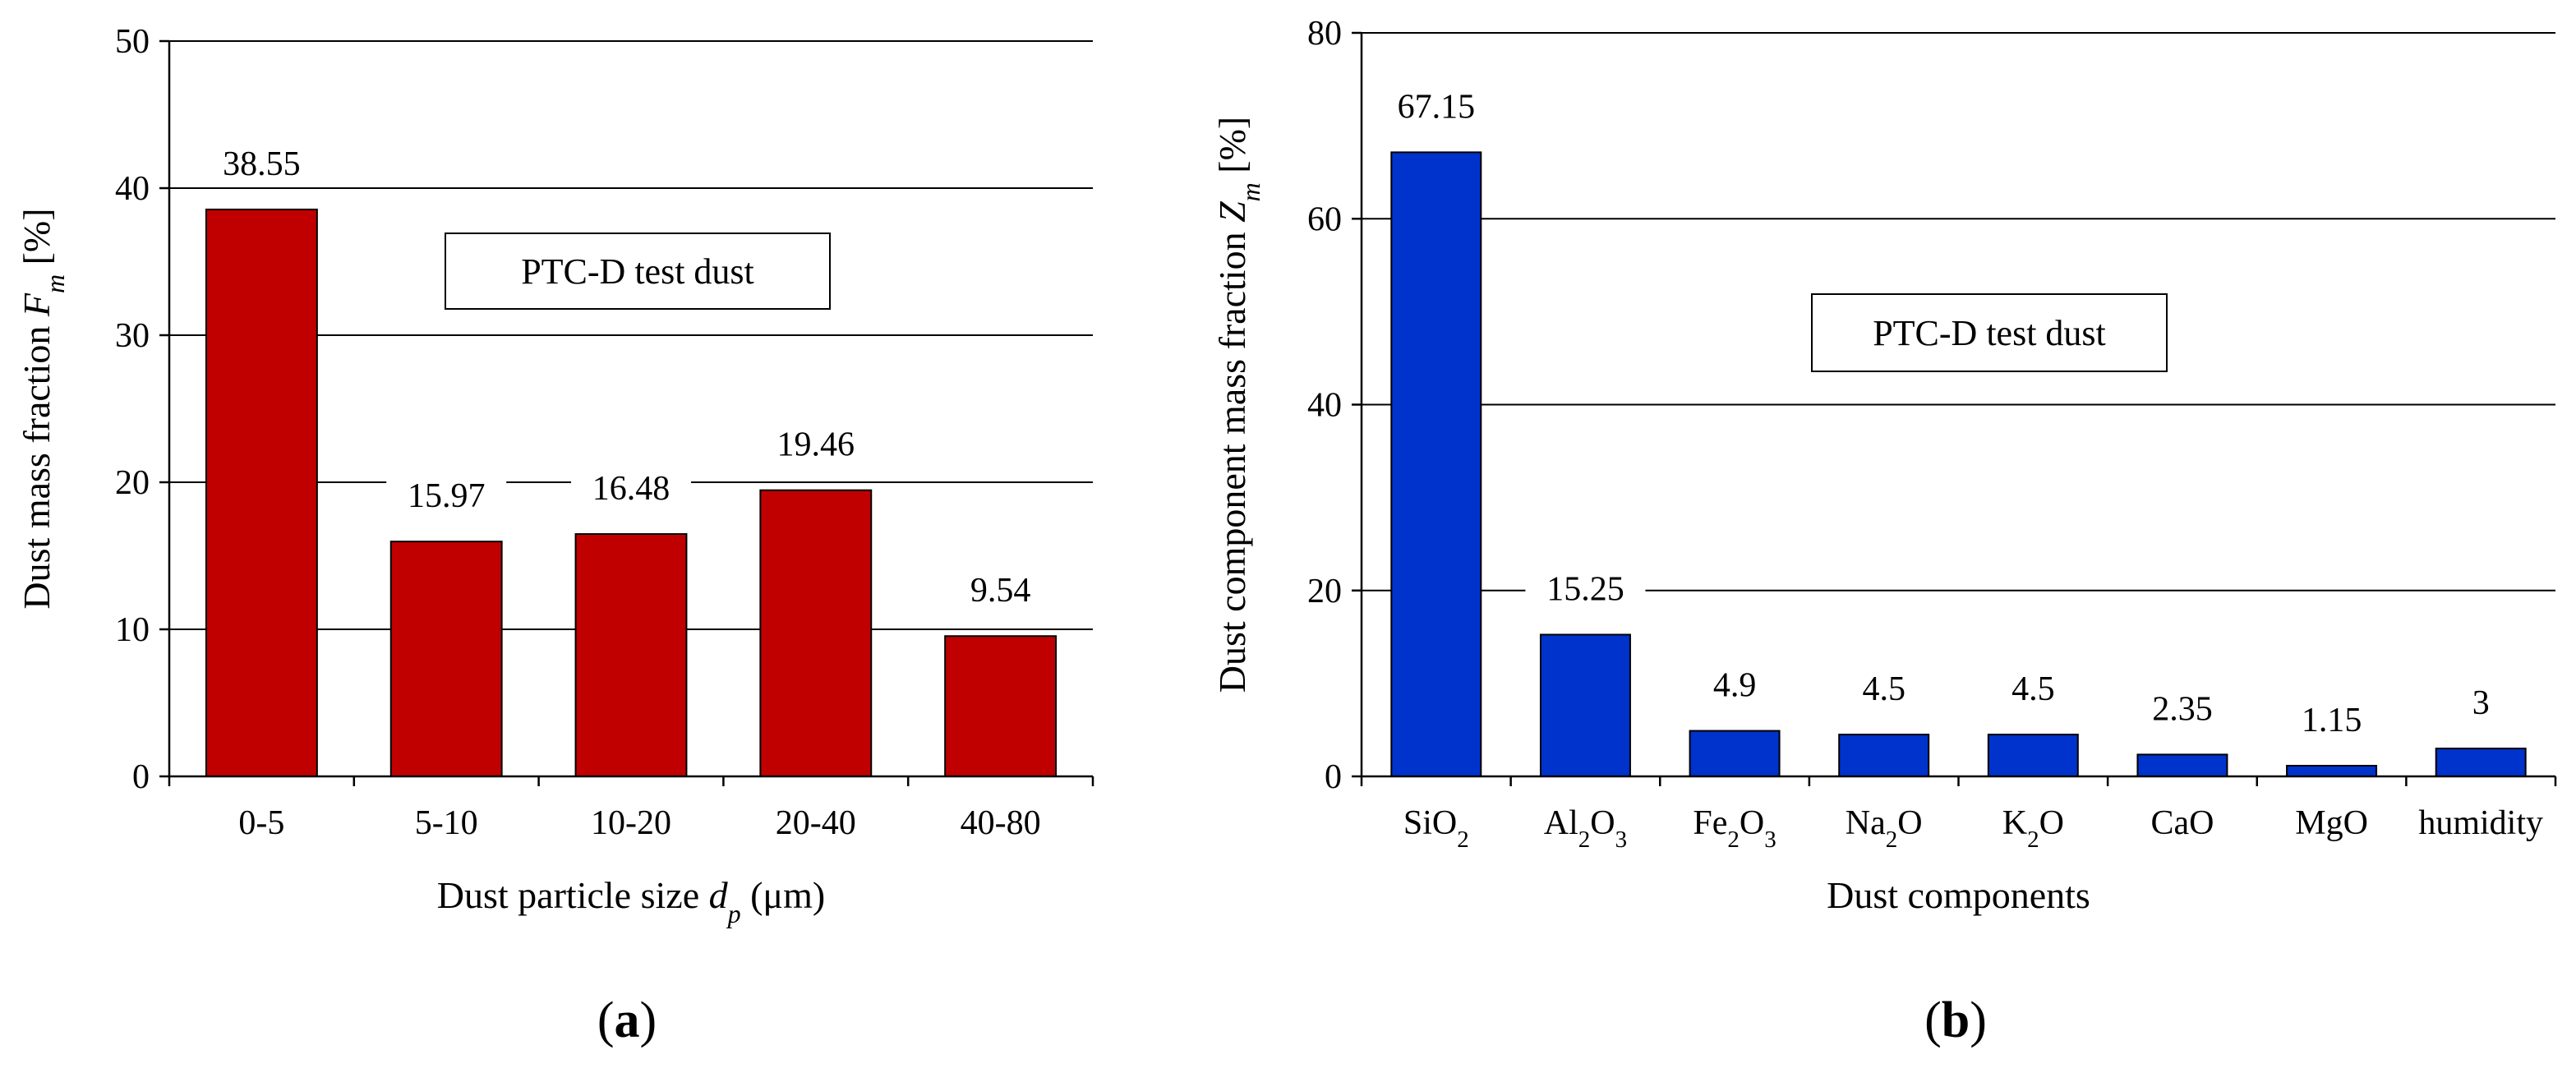 The width and height of the screenshot is (2576, 1082). What do you see at coordinates (2481, 763) in the screenshot?
I see `bar-humidity` at bounding box center [2481, 763].